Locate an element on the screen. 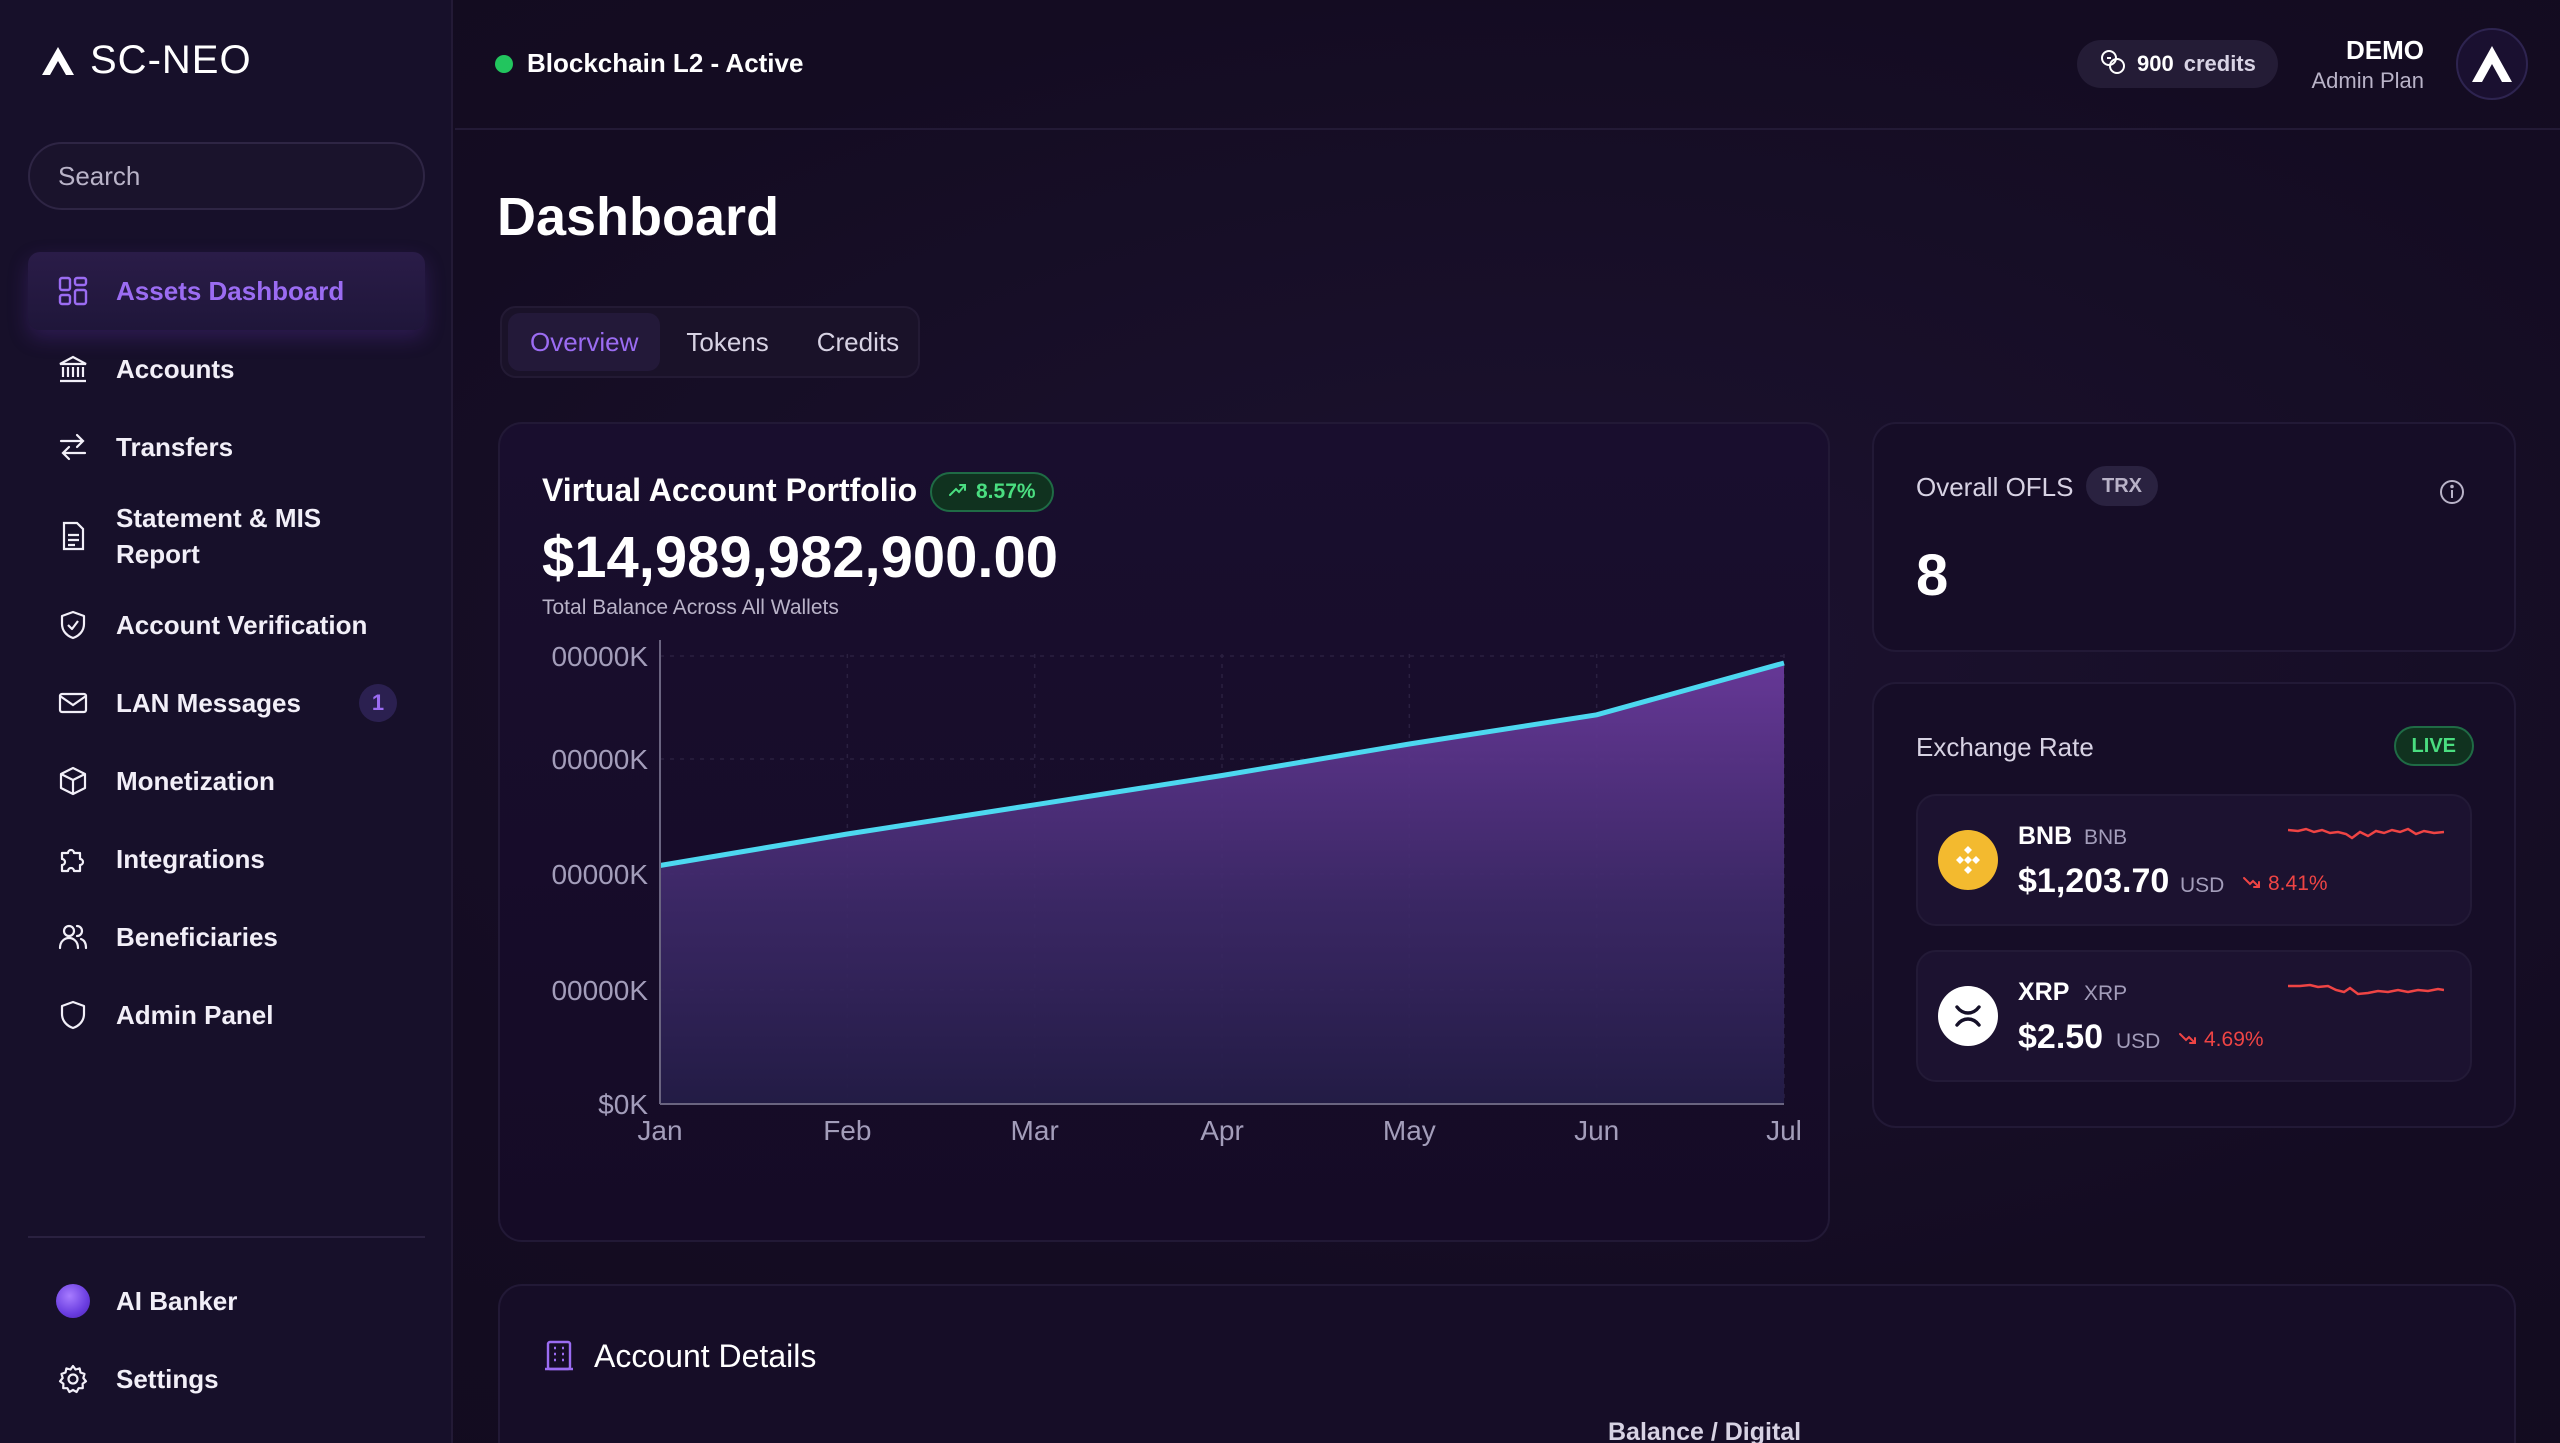 This screenshot has width=2560, height=1443. trend-down-icon is located at coordinates (2188, 1040).